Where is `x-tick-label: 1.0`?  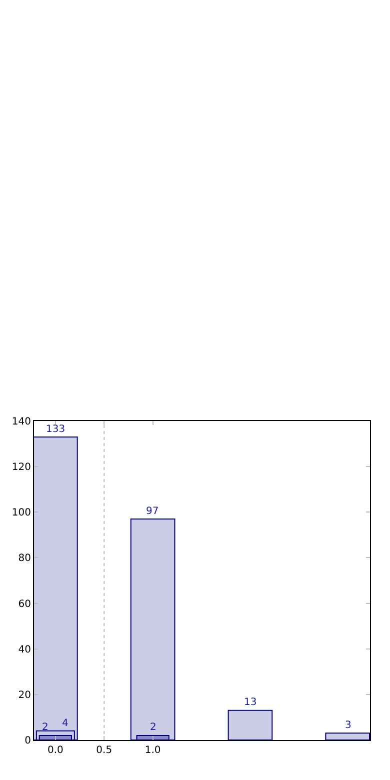
x-tick-label: 1.0 is located at coordinates (152, 750).